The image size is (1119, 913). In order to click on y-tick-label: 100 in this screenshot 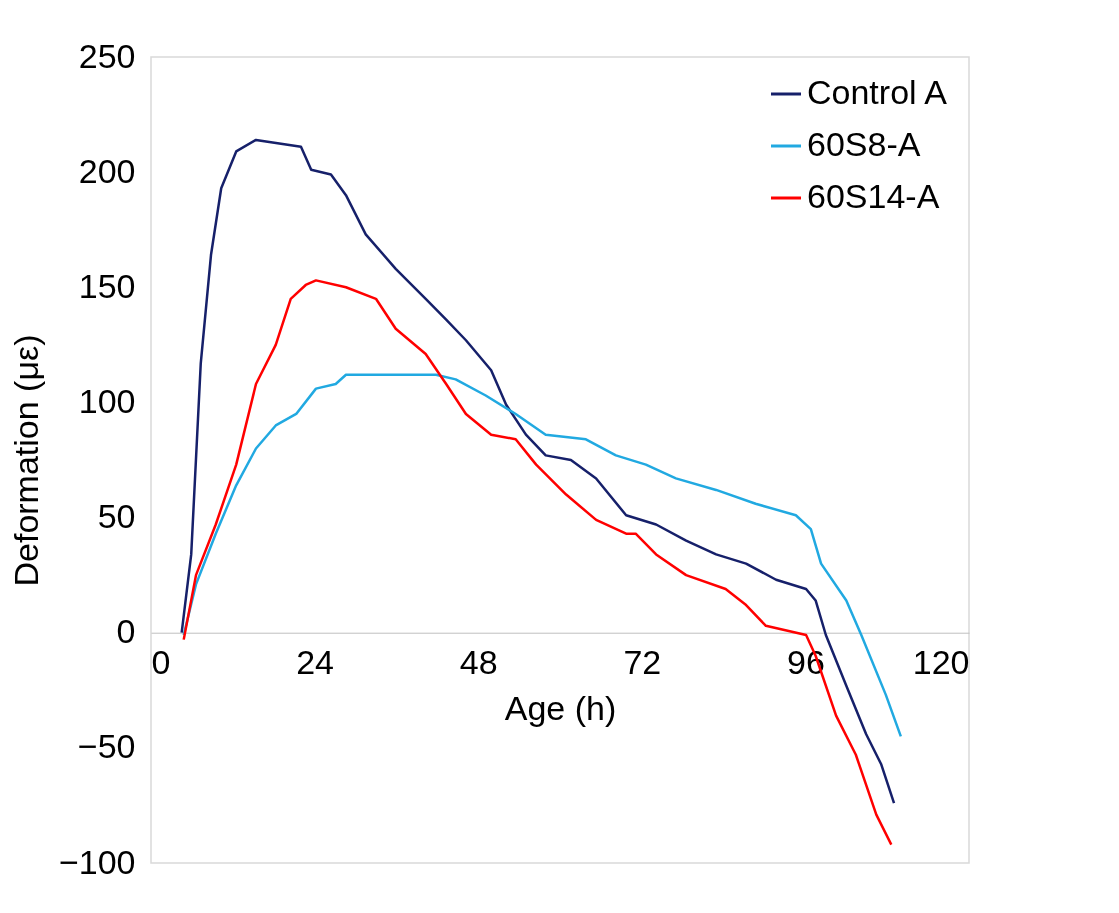, I will do `click(107, 400)`.